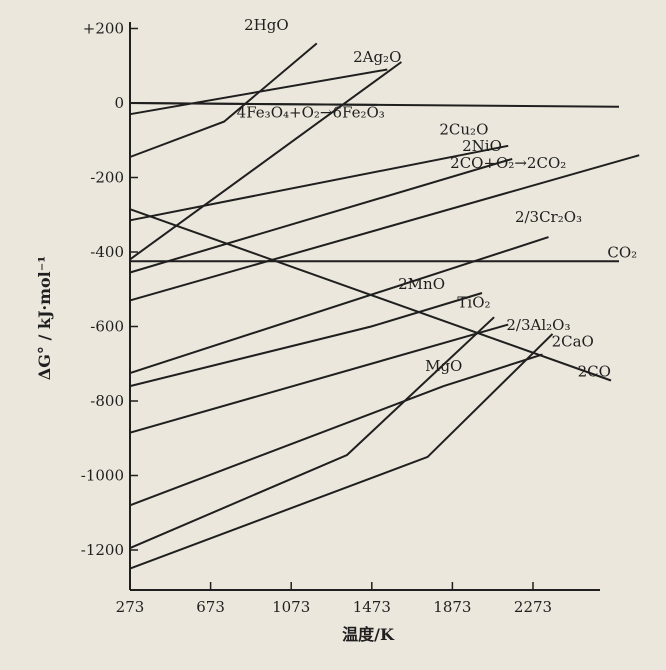 The height and width of the screenshot is (670, 666). What do you see at coordinates (573, 342) in the screenshot?
I see `series-label-2cao: 2CaO` at bounding box center [573, 342].